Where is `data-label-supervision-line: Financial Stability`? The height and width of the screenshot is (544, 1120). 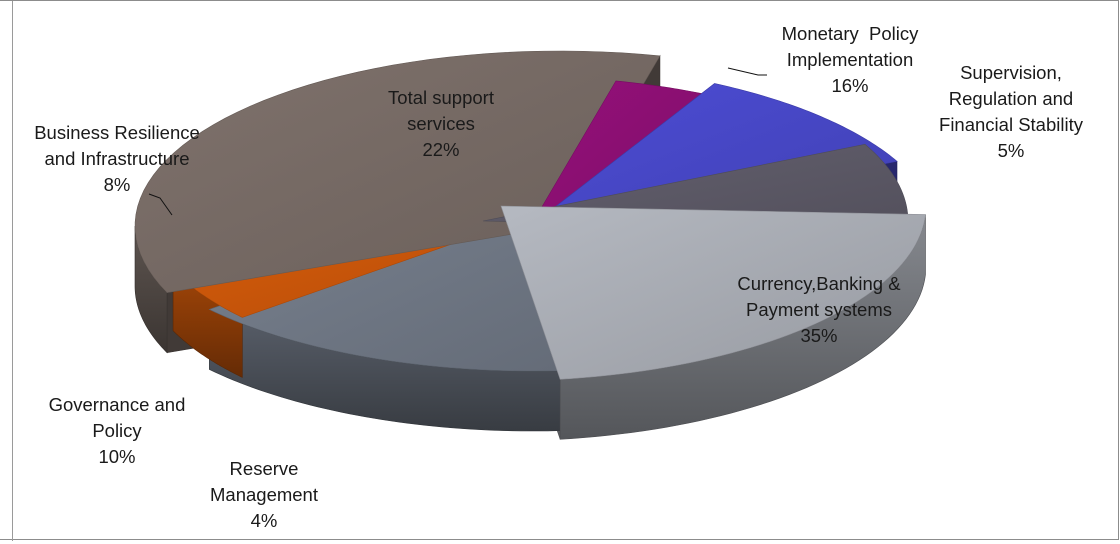 data-label-supervision-line: Financial Stability is located at coordinates (1011, 124).